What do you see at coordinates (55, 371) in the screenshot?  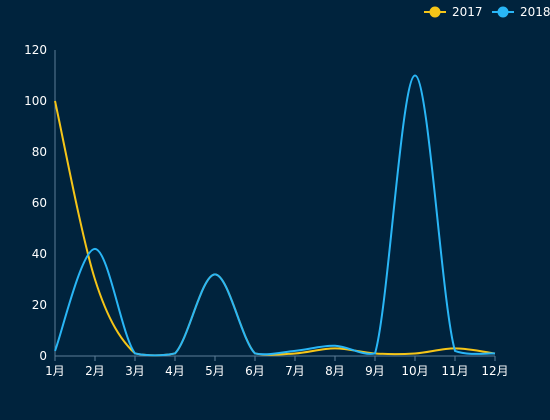 I see `x-tick-label: 1月` at bounding box center [55, 371].